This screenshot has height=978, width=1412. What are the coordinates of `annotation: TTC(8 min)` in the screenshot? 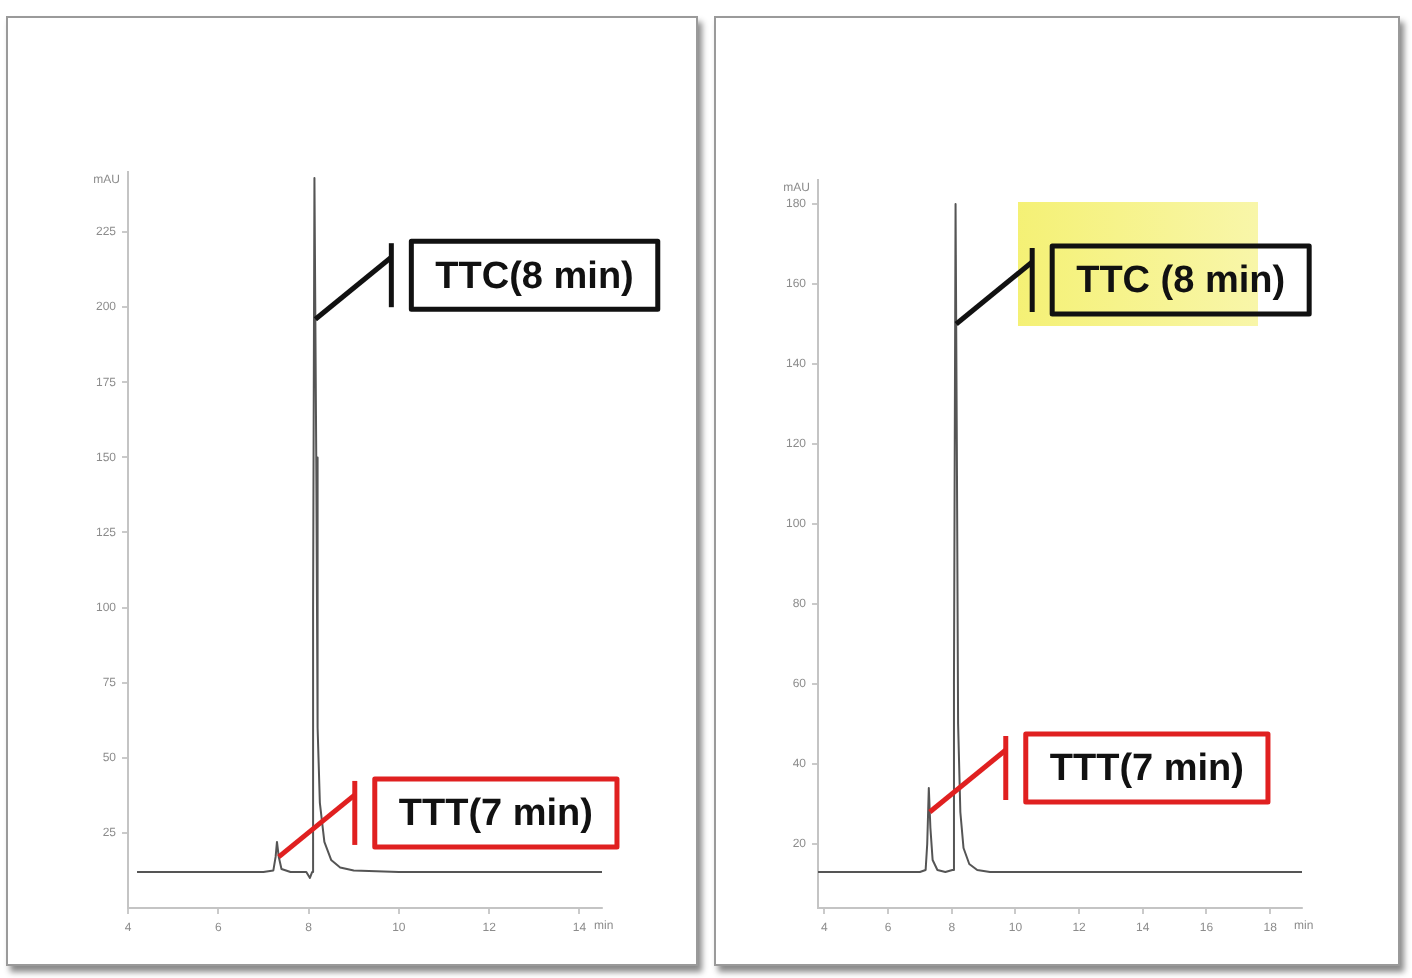 It's located at (534, 276).